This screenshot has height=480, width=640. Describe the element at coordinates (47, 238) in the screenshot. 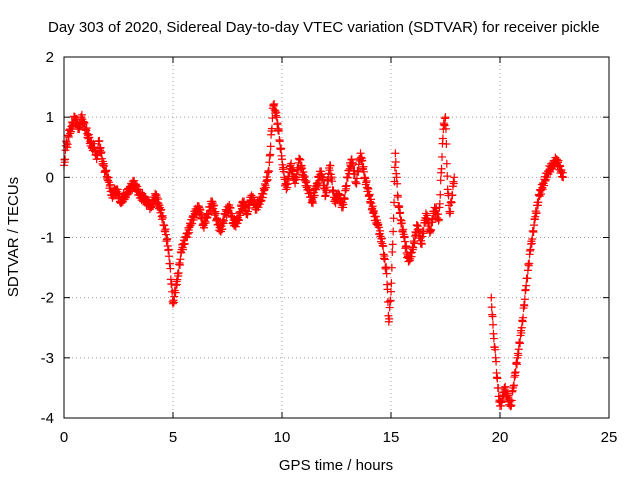

I see `y-tick-label: -1` at that location.